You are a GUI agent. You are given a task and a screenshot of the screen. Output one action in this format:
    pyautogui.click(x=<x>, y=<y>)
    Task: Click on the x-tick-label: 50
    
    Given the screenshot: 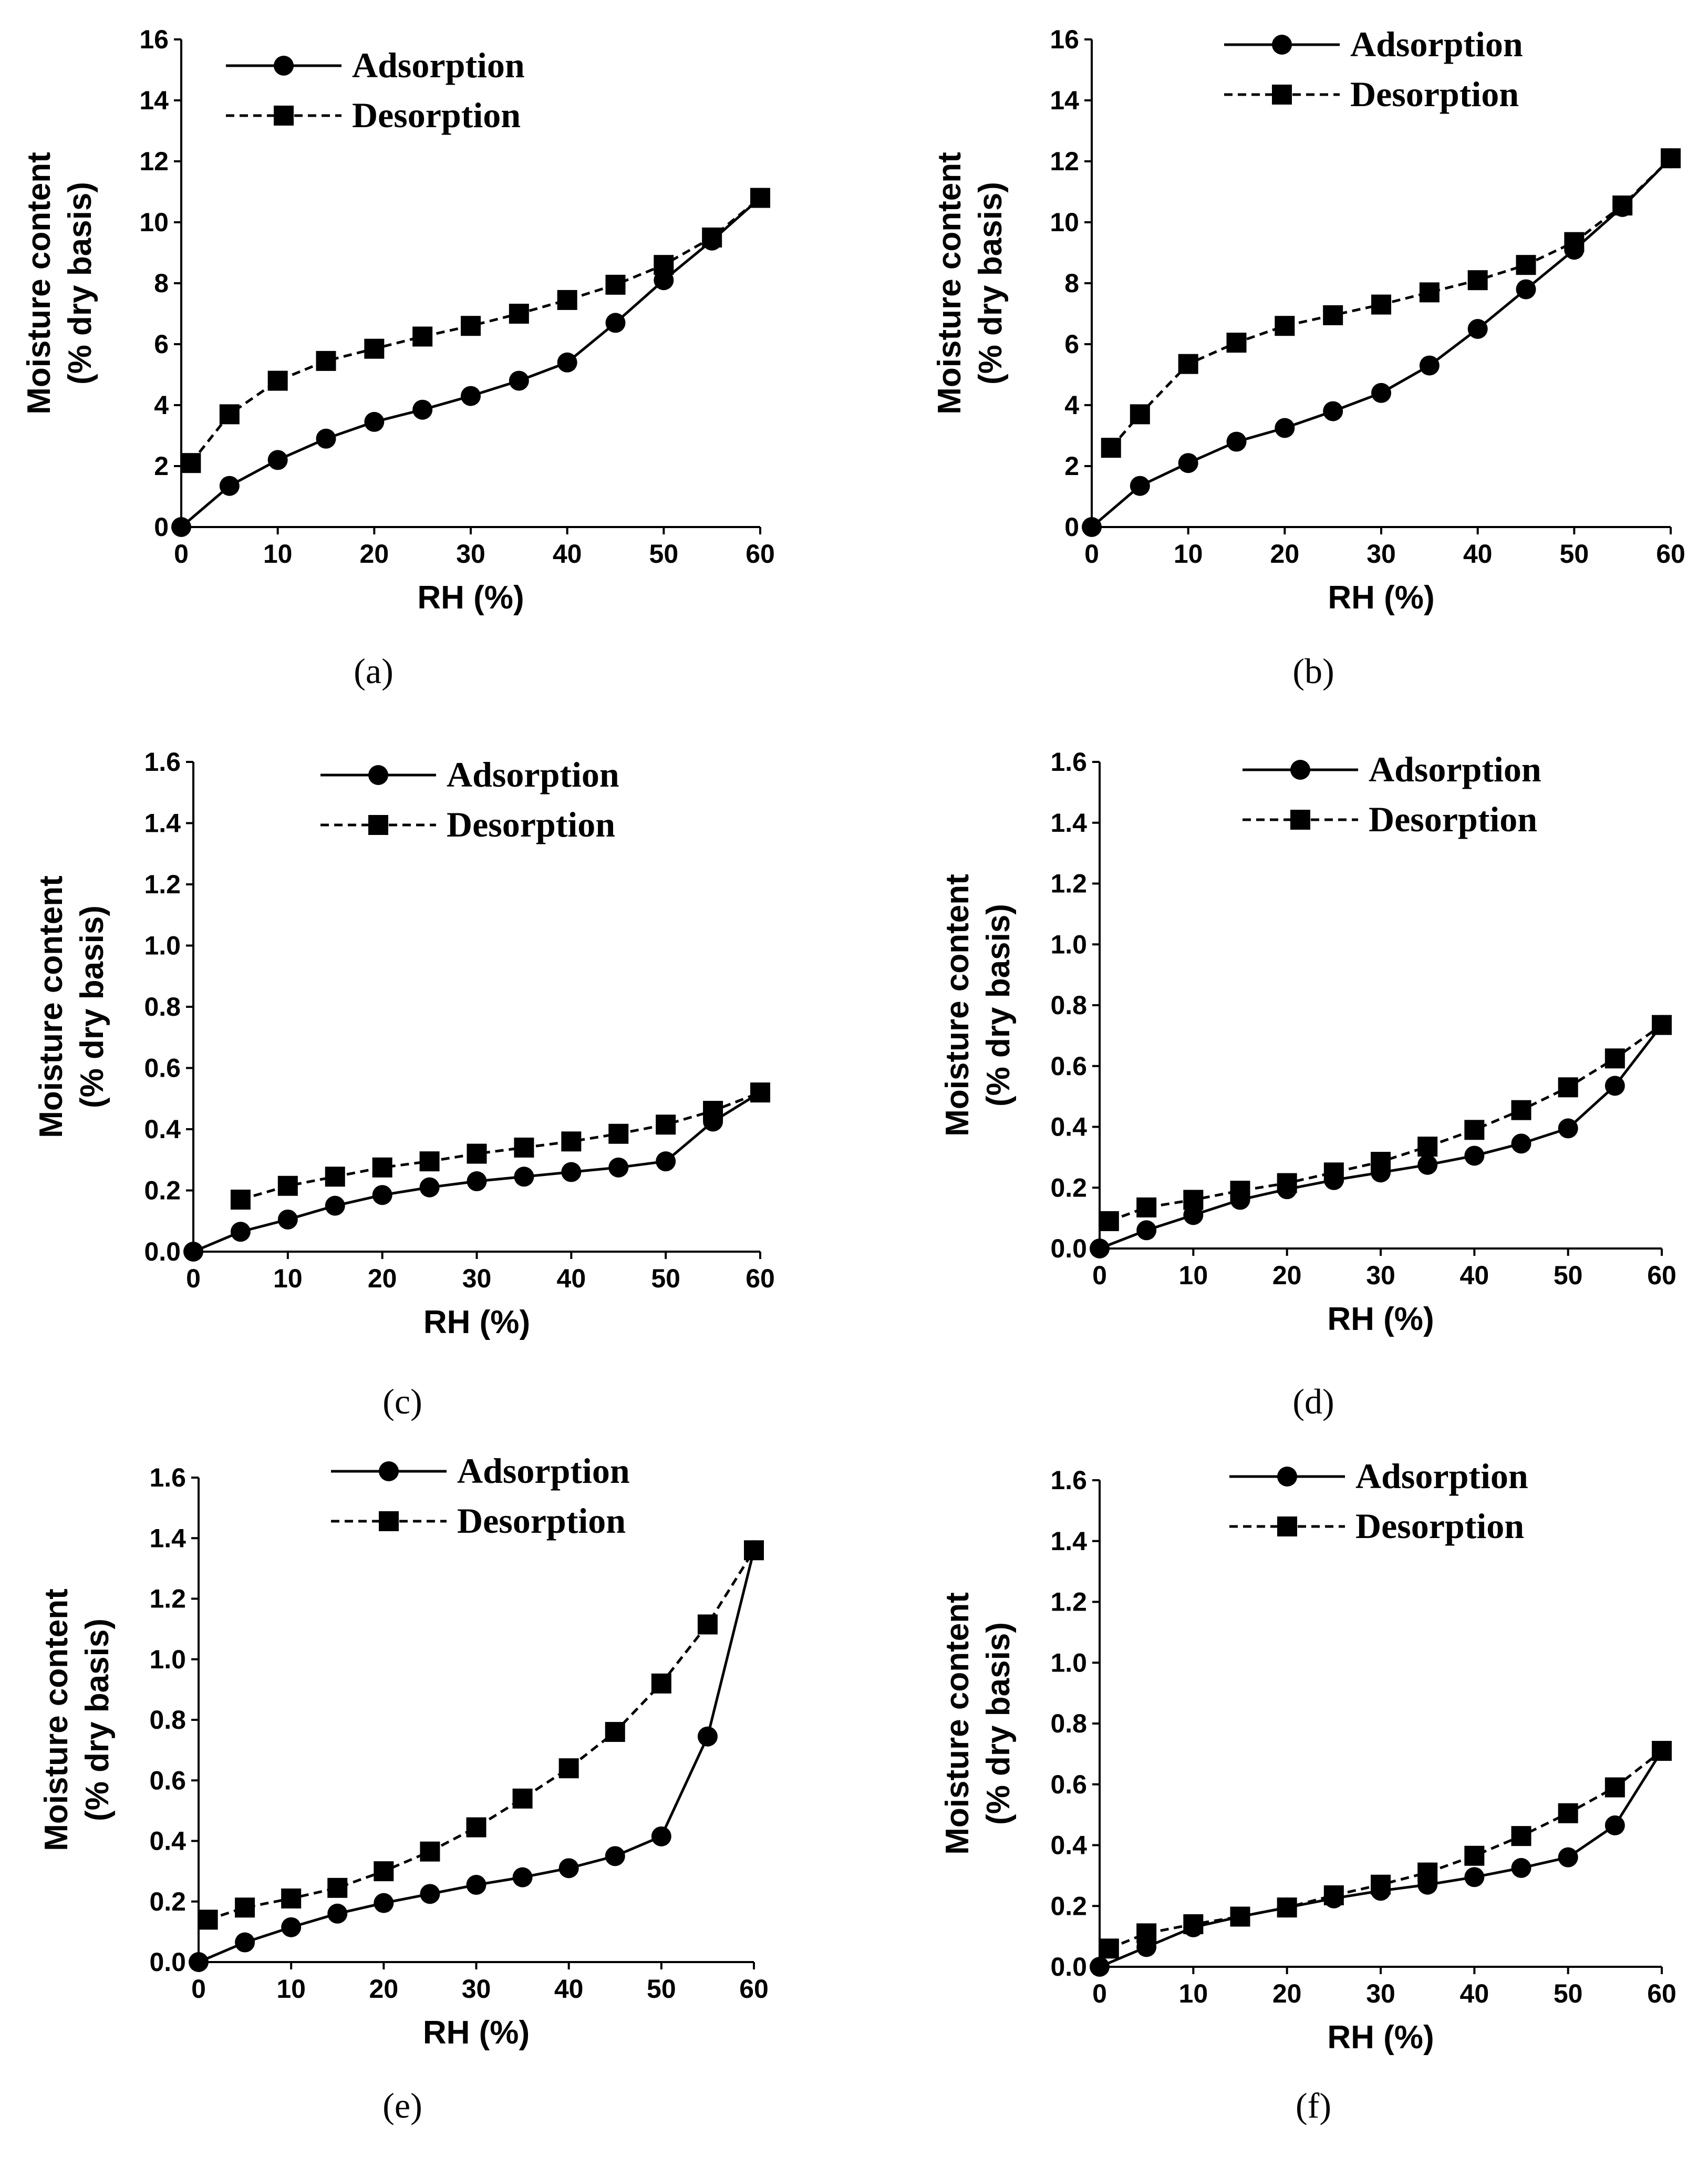 What is the action you would take?
    pyautogui.click(x=1568, y=1275)
    